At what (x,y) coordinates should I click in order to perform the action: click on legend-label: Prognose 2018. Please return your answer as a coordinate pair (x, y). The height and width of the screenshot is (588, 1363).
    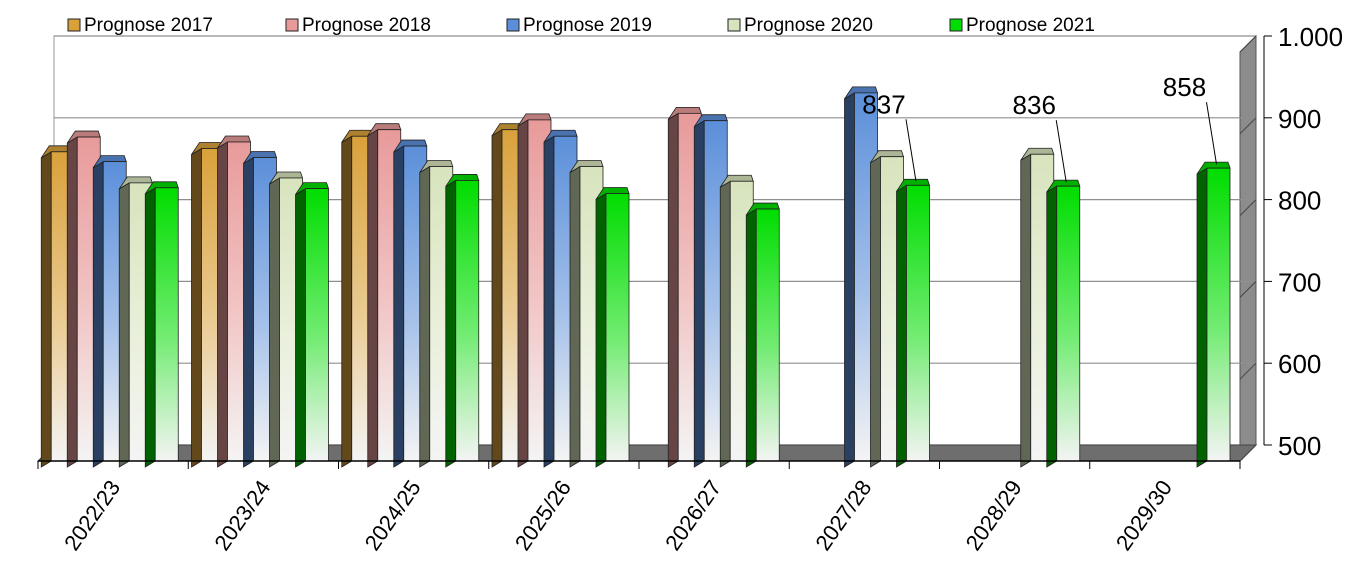
    Looking at the image, I should click on (366, 25).